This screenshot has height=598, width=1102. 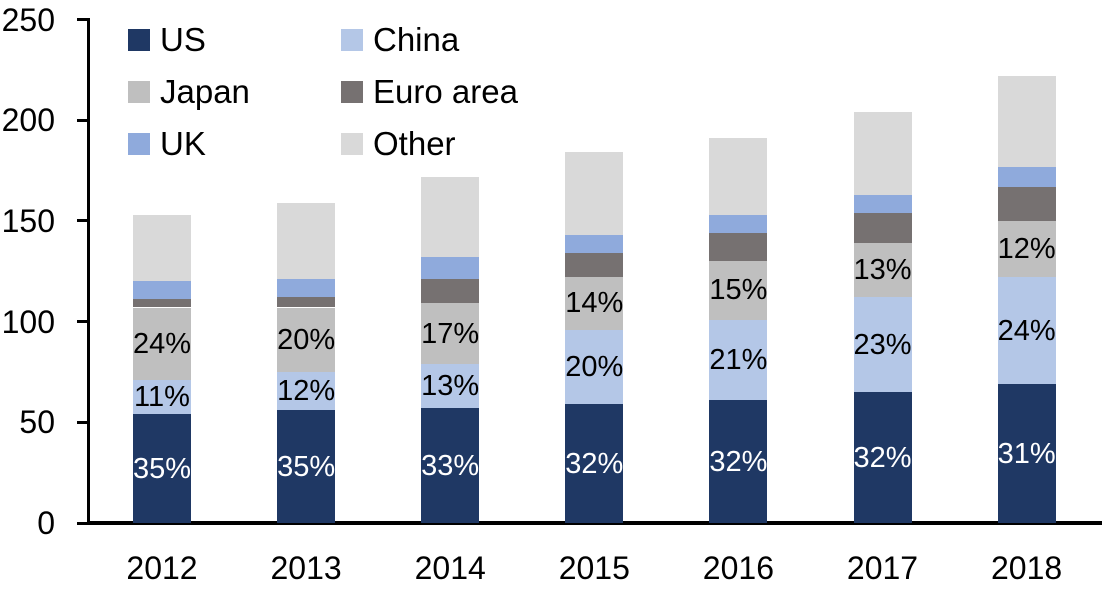 I want to click on bar-segment-us-2014, so click(x=450, y=465).